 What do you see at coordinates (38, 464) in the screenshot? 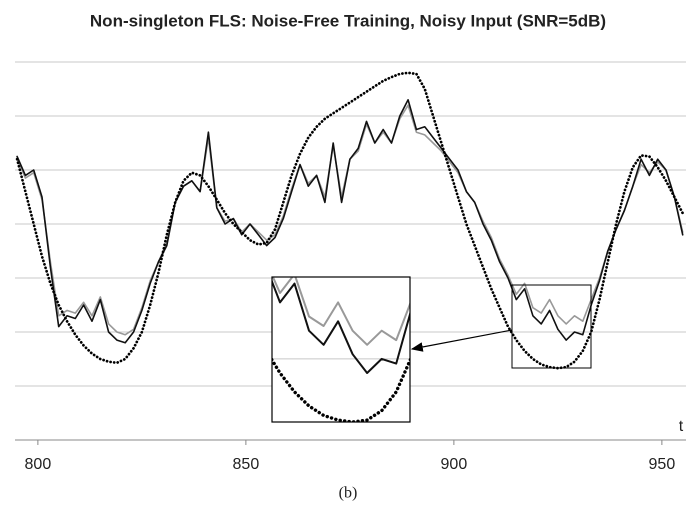
I see `x-tick-label: 800` at bounding box center [38, 464].